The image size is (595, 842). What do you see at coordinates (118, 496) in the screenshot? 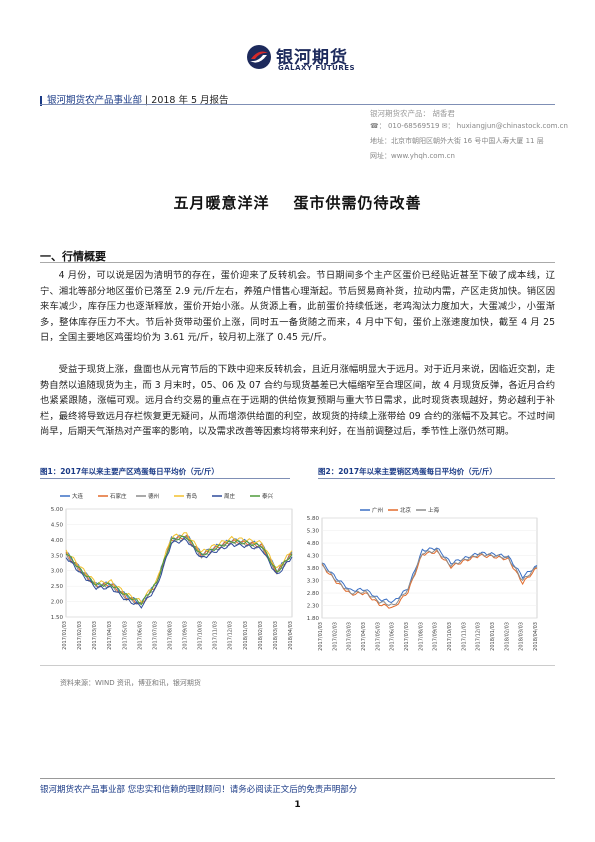
I see `legend-label: 石家庄` at bounding box center [118, 496].